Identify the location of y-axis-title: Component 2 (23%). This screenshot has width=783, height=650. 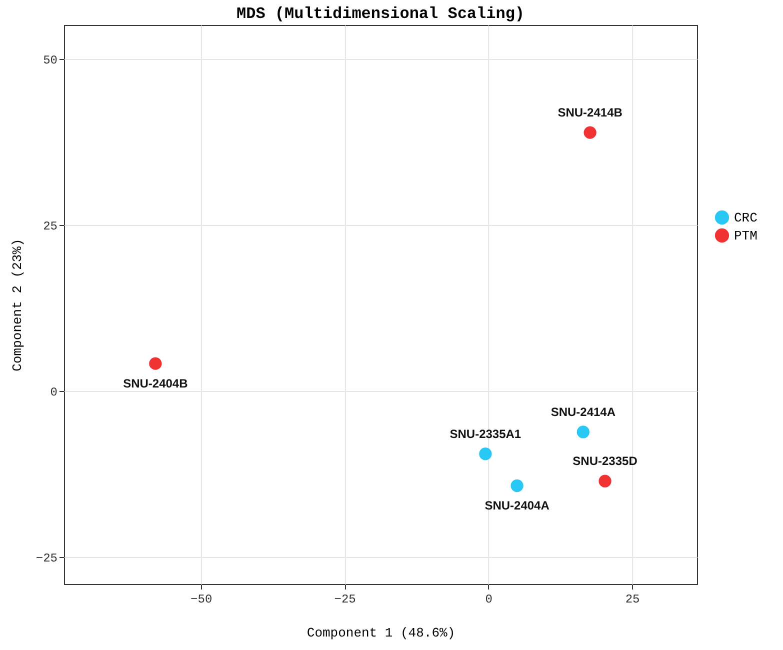
(17, 305).